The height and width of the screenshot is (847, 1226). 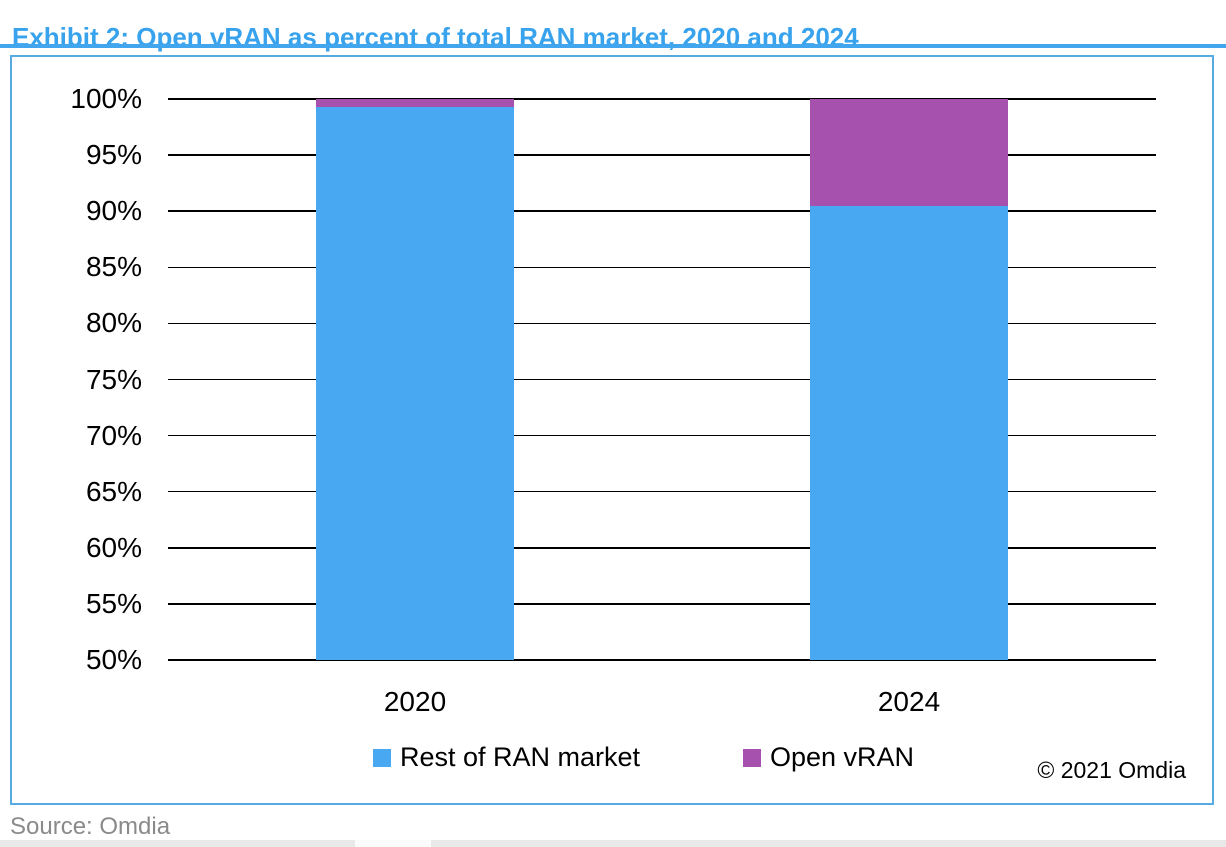 I want to click on legend-label: Open vRAN, so click(x=842, y=757).